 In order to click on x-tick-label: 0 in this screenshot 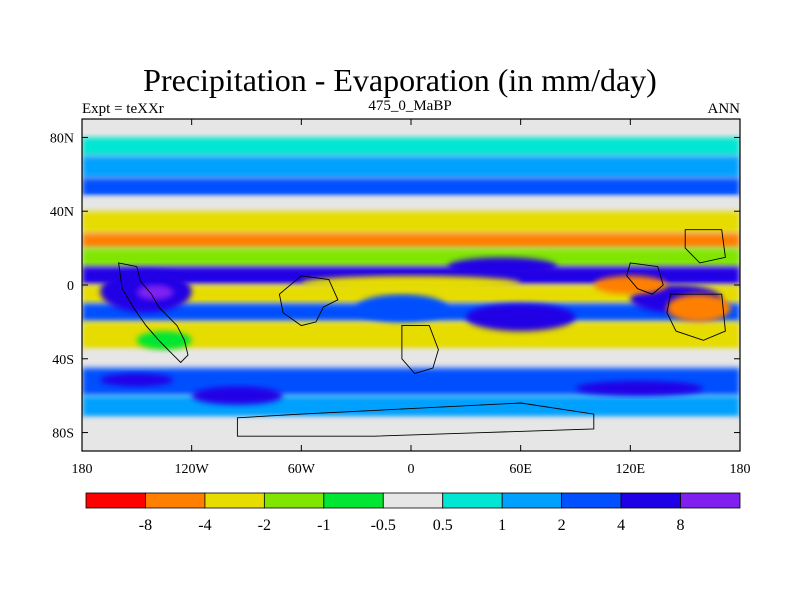, I will do `click(411, 469)`.